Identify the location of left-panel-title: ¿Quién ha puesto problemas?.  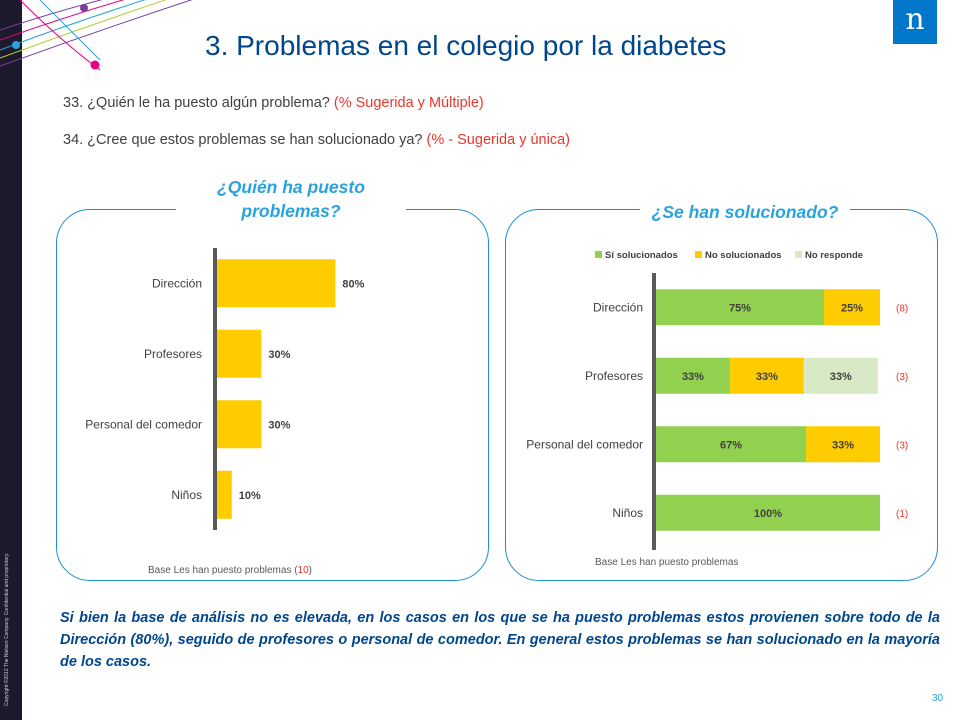
(291, 199).